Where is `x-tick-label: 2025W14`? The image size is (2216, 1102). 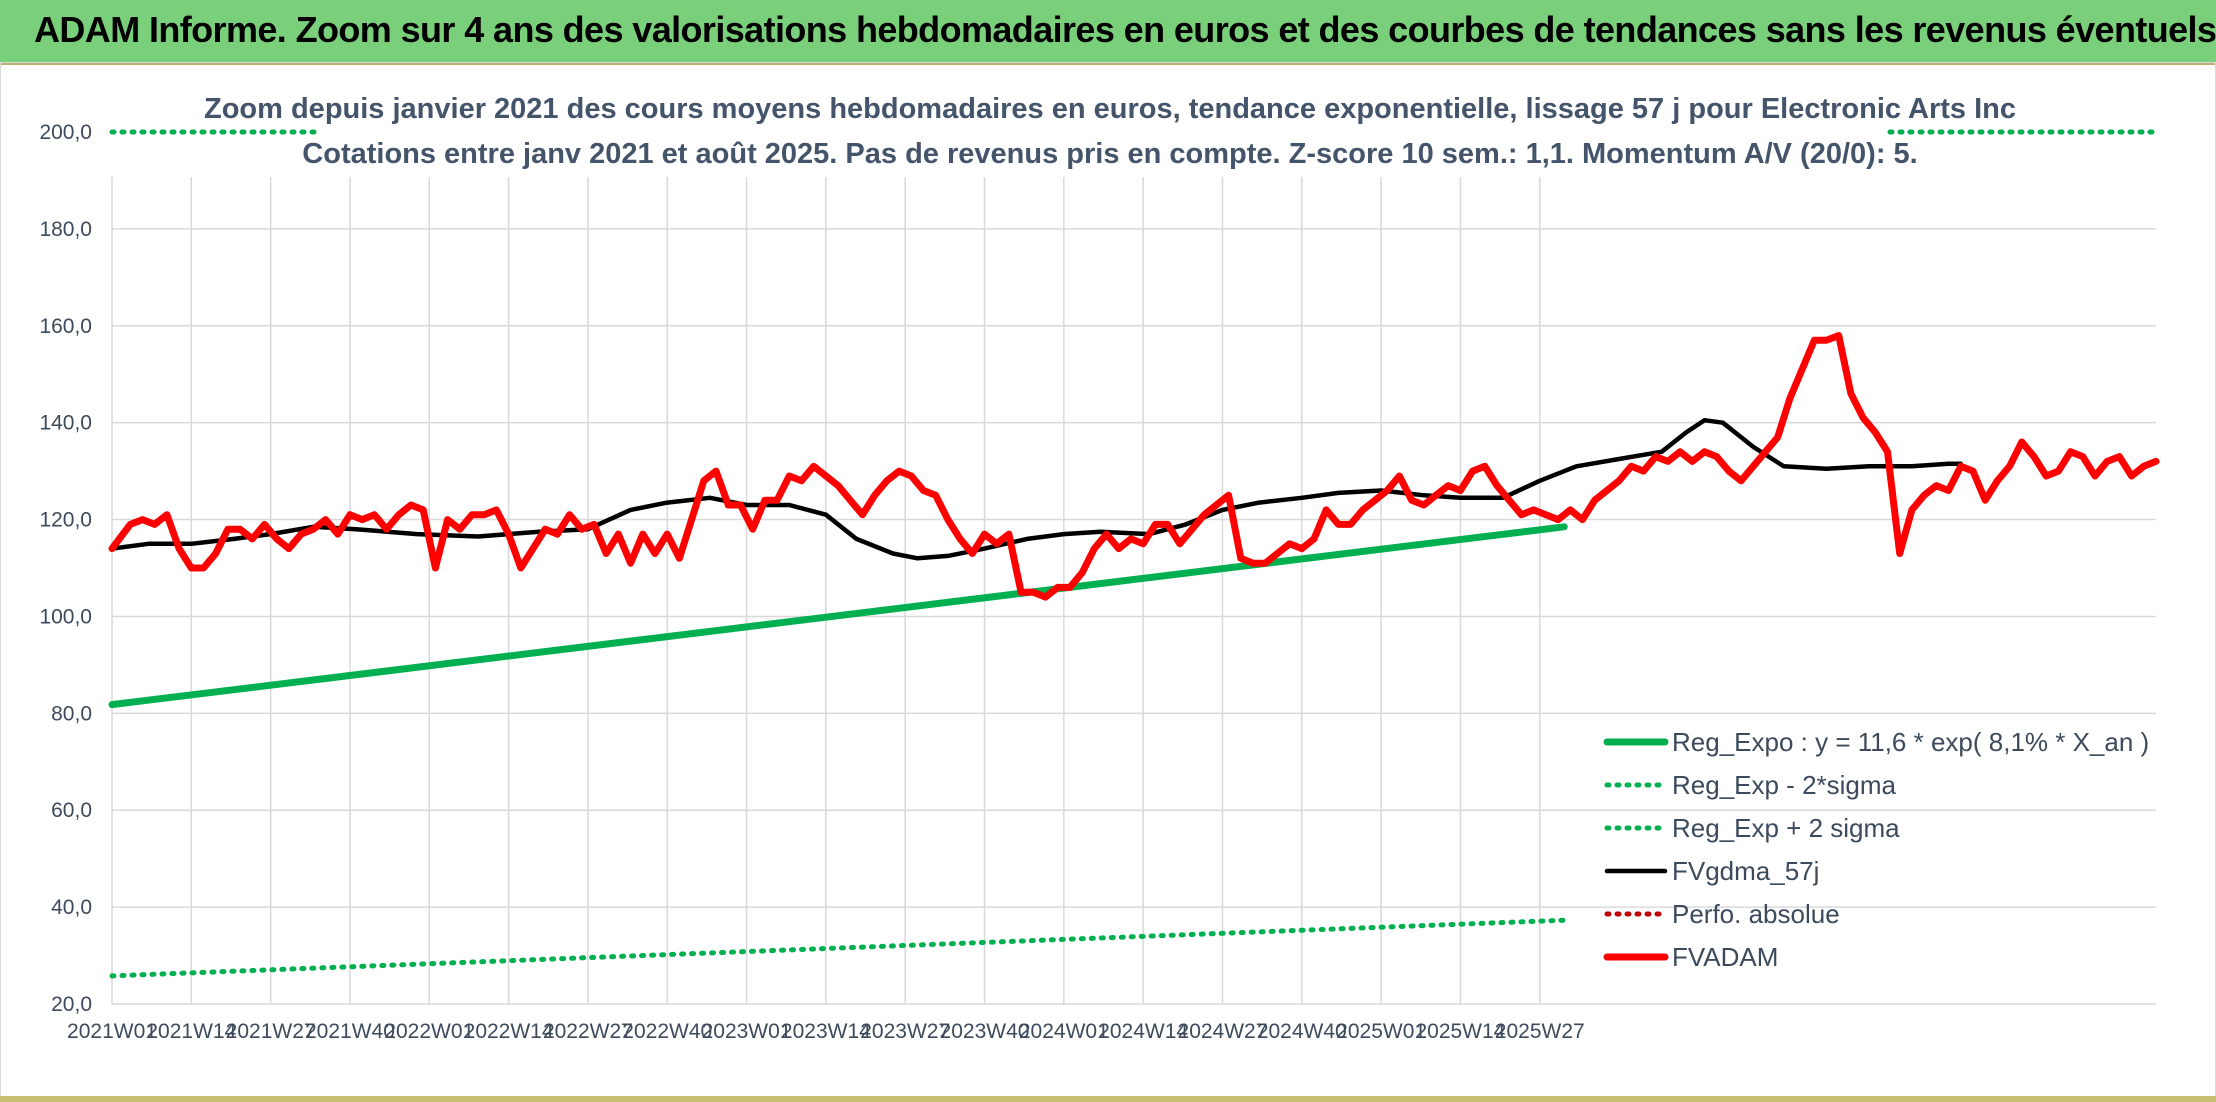
x-tick-label: 2025W14 is located at coordinates (1460, 1031).